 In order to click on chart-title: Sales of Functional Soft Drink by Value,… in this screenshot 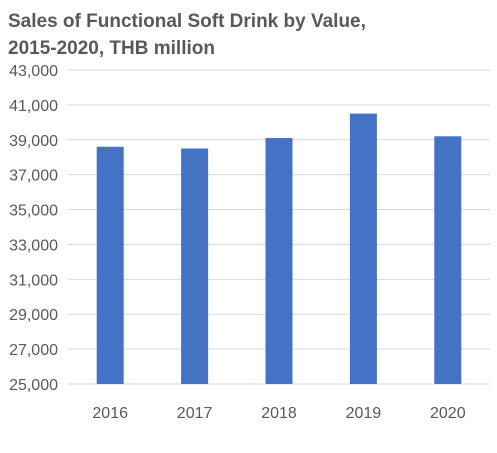, I will do `click(248, 35)`.